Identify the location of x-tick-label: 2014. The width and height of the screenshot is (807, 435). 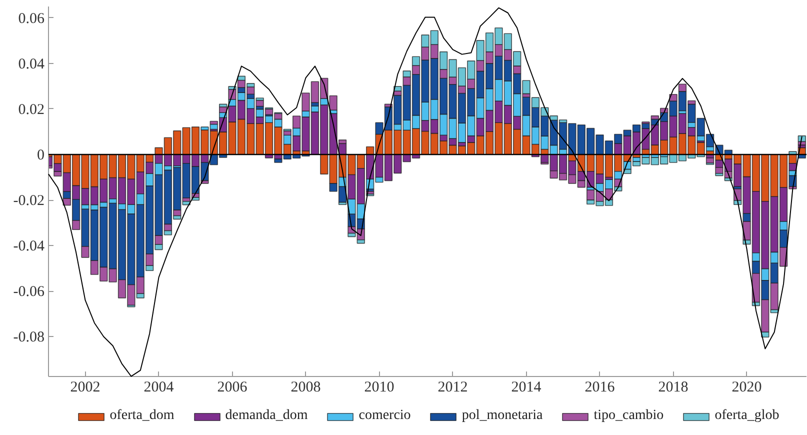
(526, 388).